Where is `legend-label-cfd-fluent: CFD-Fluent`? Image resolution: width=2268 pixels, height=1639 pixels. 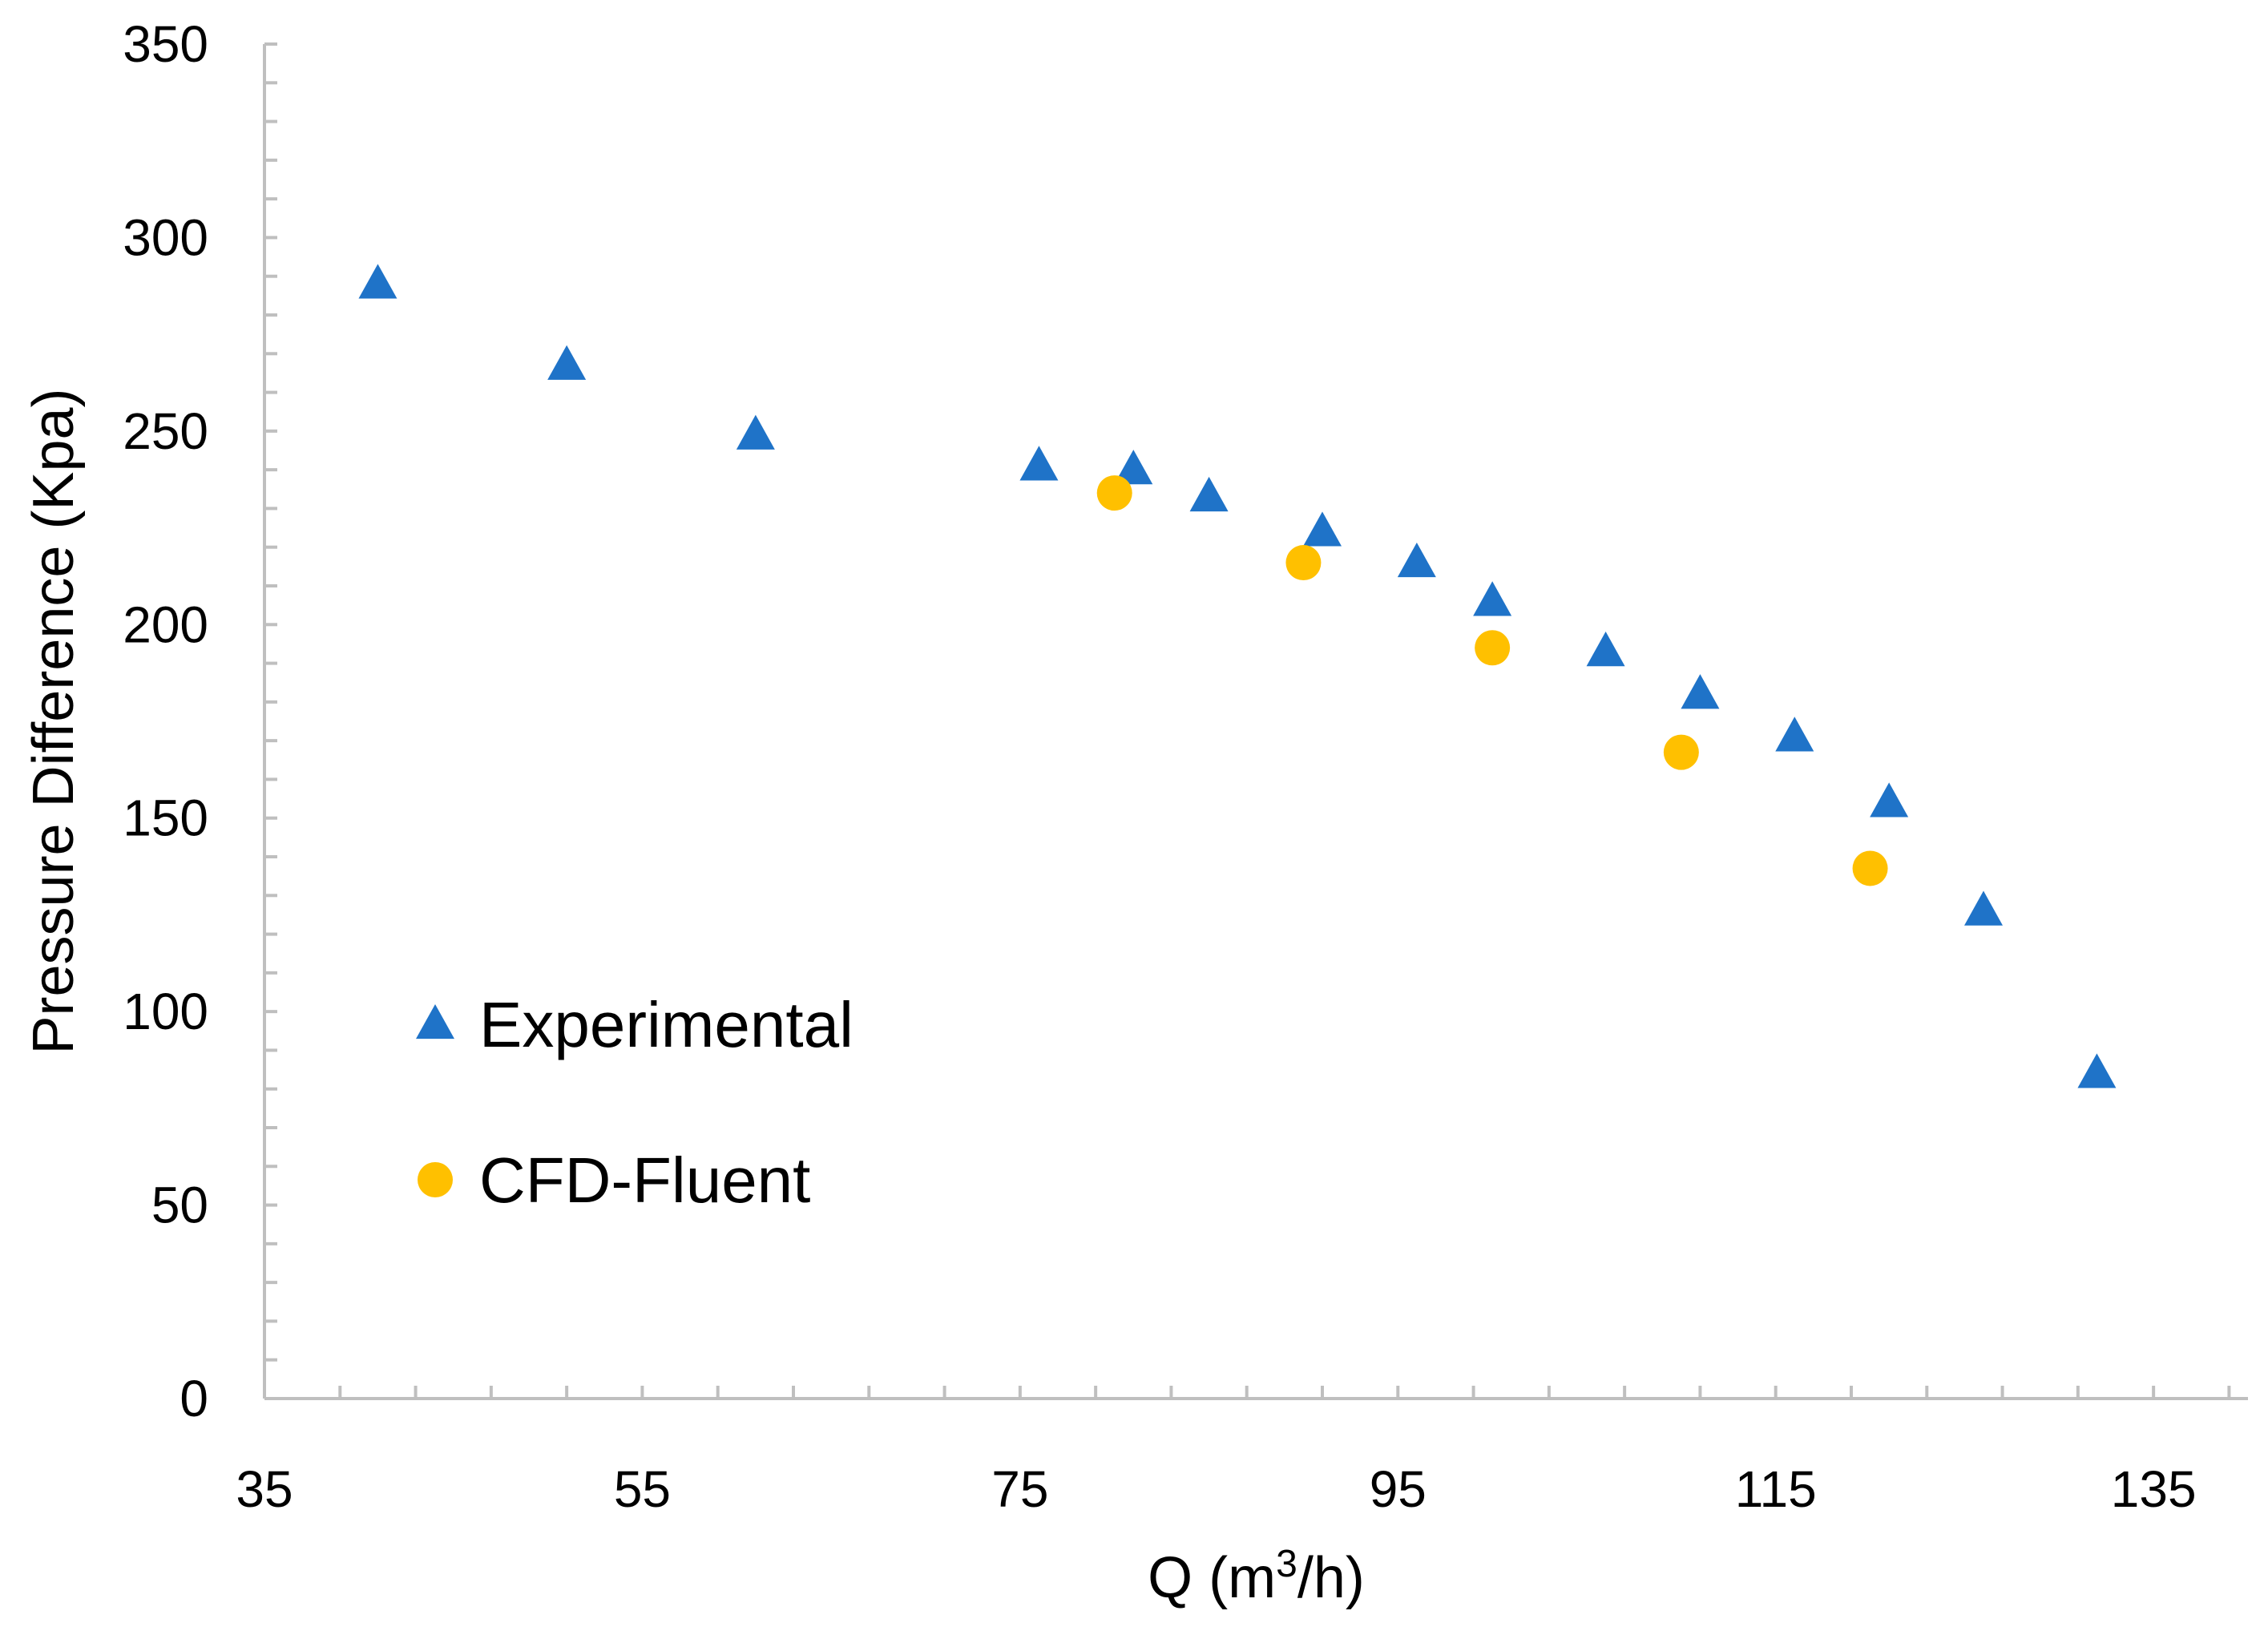 legend-label-cfd-fluent: CFD-Fluent is located at coordinates (644, 1180).